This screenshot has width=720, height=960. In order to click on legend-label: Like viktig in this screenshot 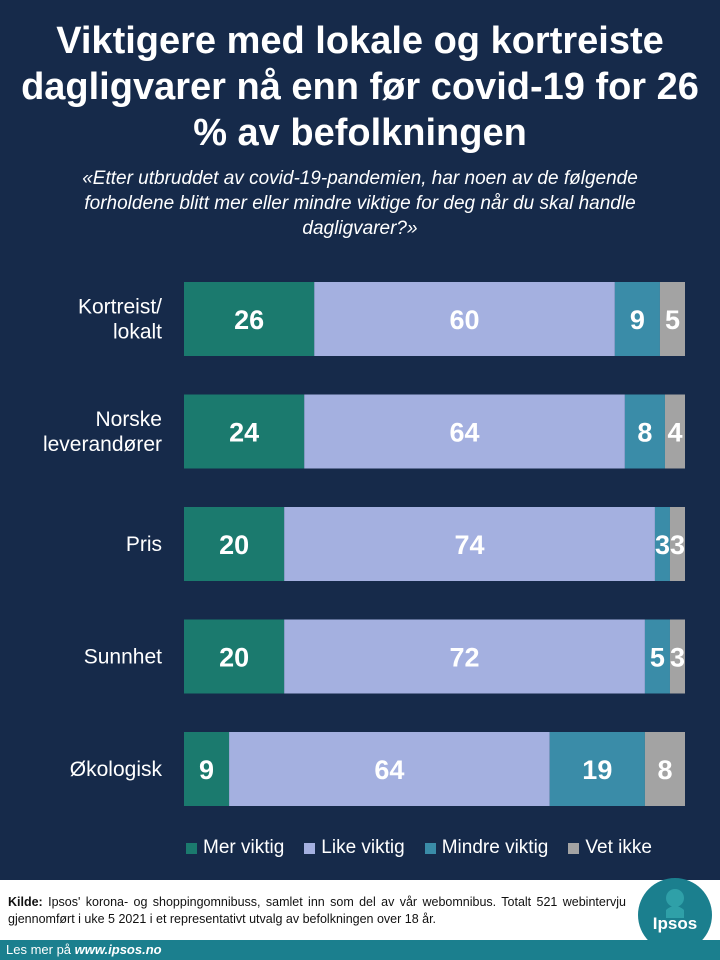, I will do `click(363, 847)`.